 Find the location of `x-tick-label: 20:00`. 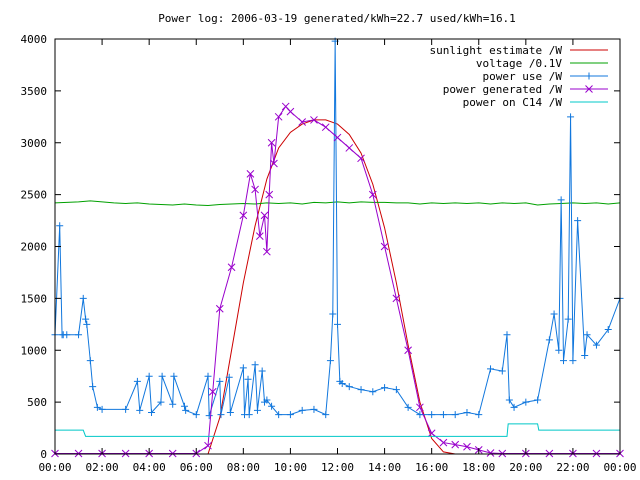

x-tick-label: 20:00 is located at coordinates (525, 467).